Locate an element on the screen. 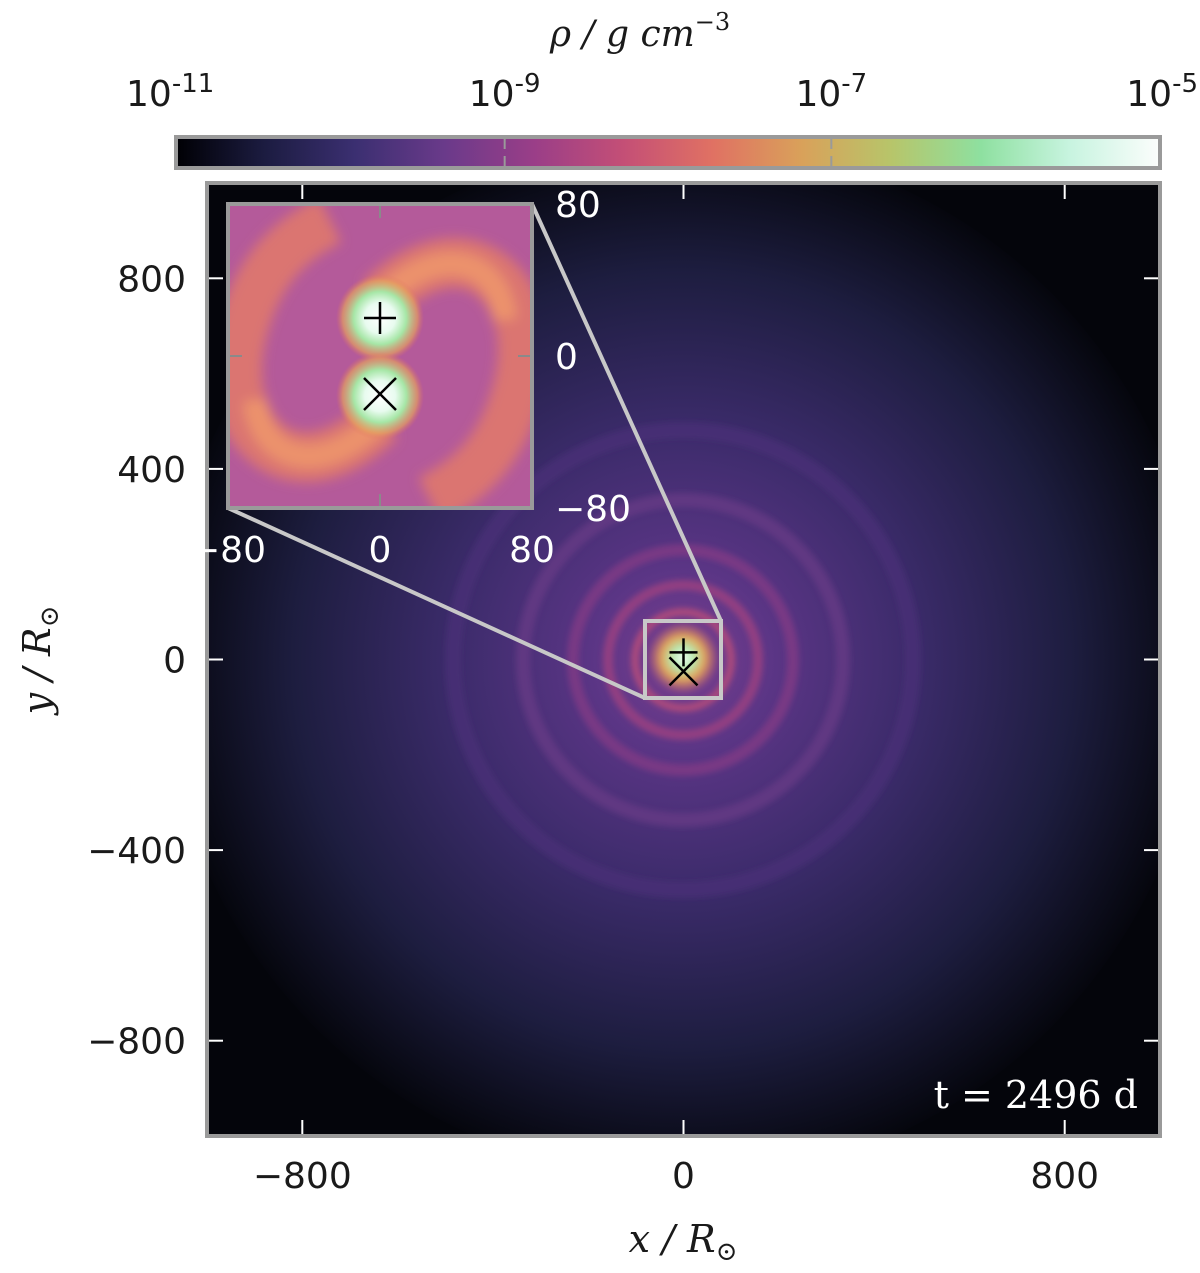  y-tick-label: 800 is located at coordinates (151, 279).